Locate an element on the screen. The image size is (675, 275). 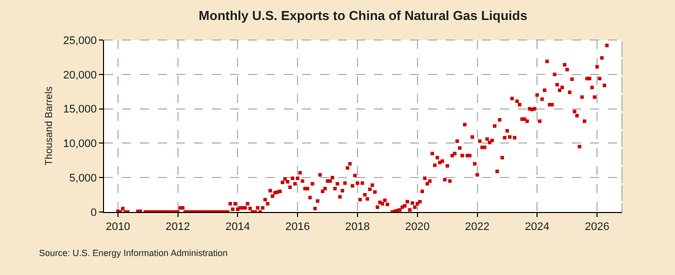
x-tick-label: 2022 is located at coordinates (477, 227).